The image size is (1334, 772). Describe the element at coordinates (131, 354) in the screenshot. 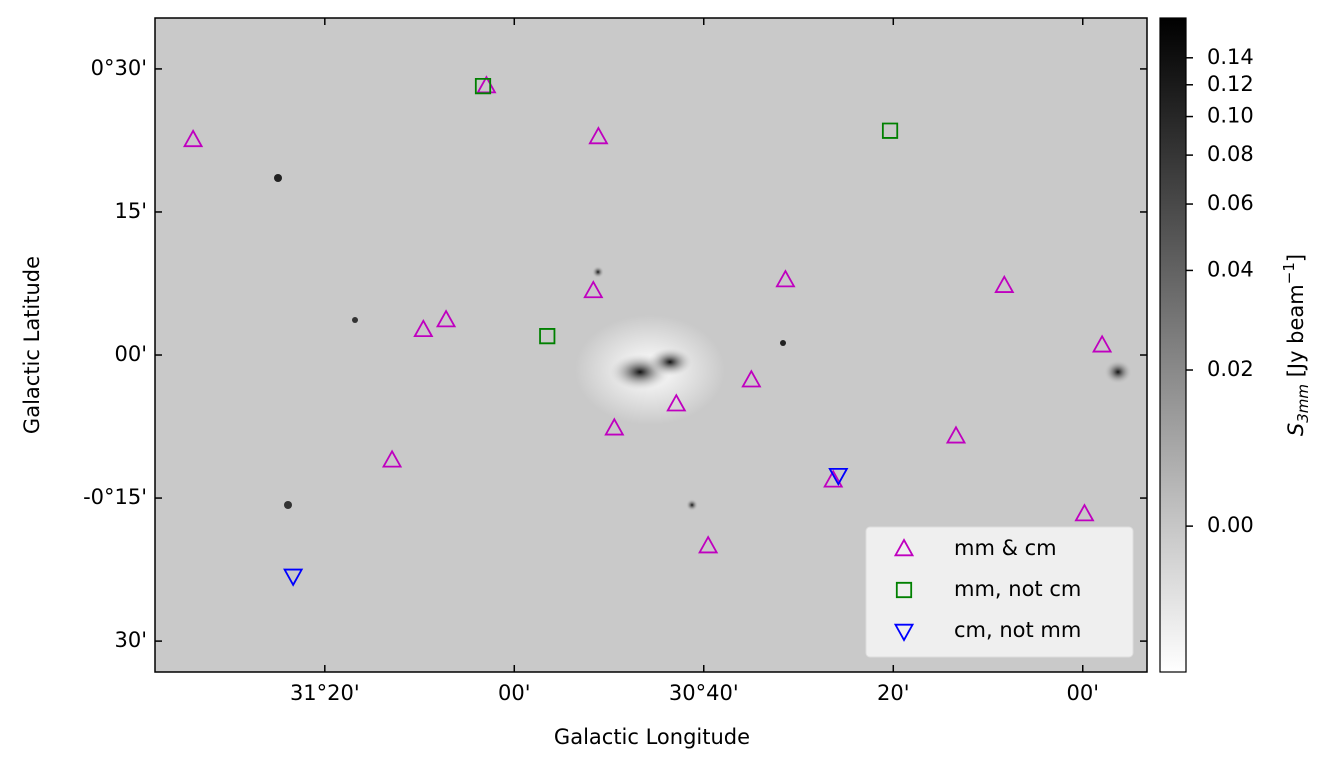

I see `y-tick-label: 00'` at that location.